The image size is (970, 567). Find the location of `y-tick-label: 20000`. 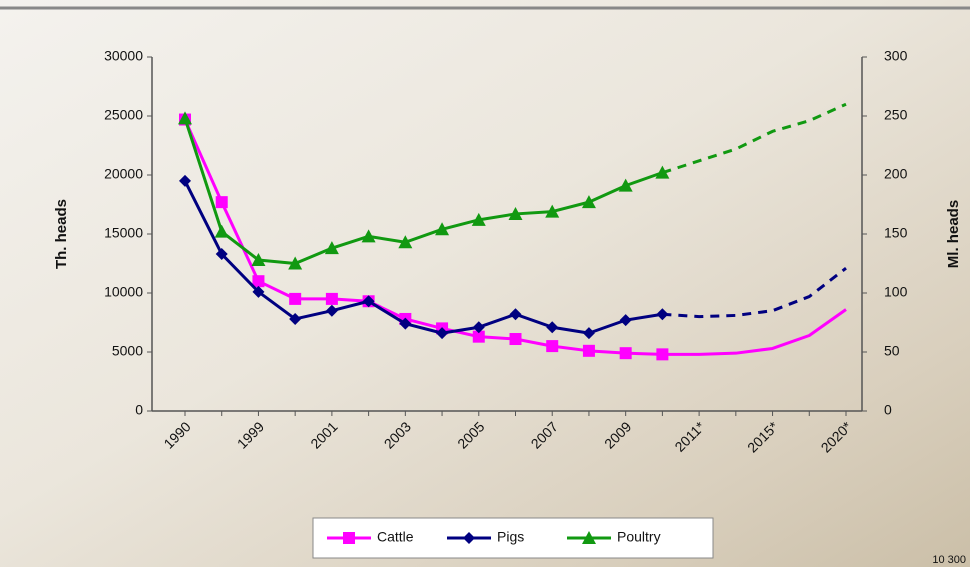

y-tick-label: 20000 is located at coordinates (123, 174).